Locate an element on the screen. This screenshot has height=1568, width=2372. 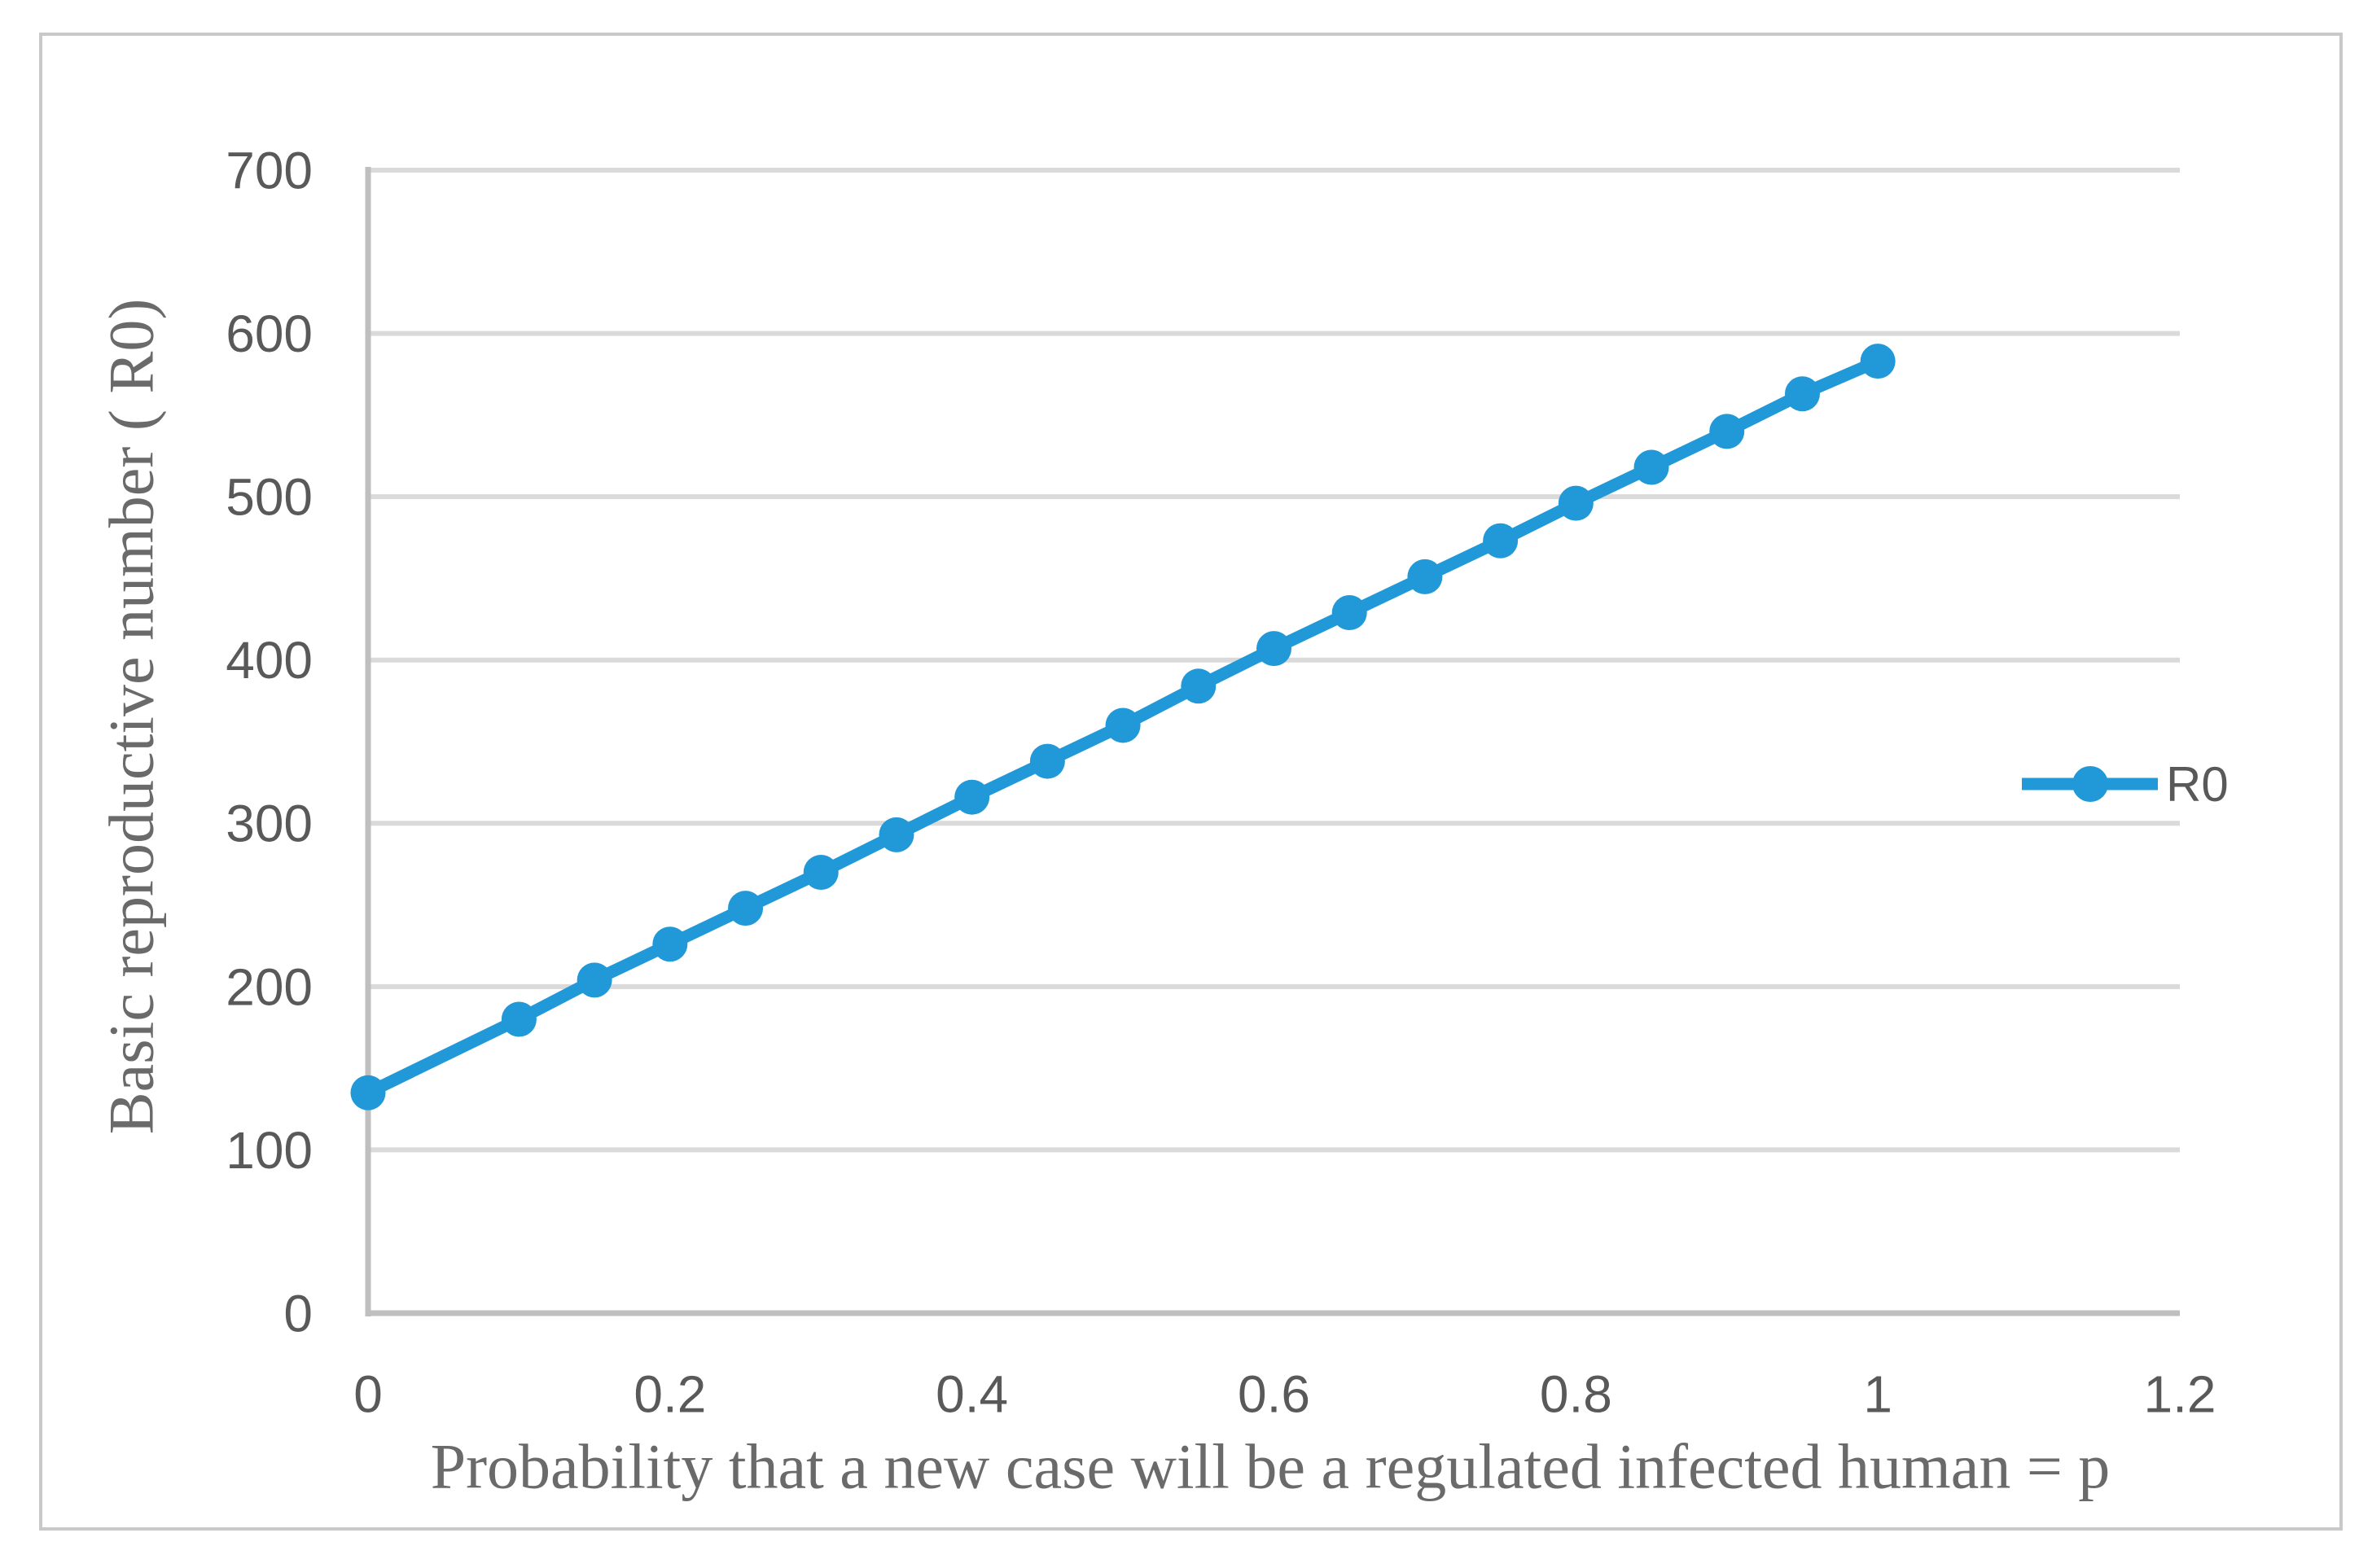
x-tick-label: 0.2 is located at coordinates (670, 1394).